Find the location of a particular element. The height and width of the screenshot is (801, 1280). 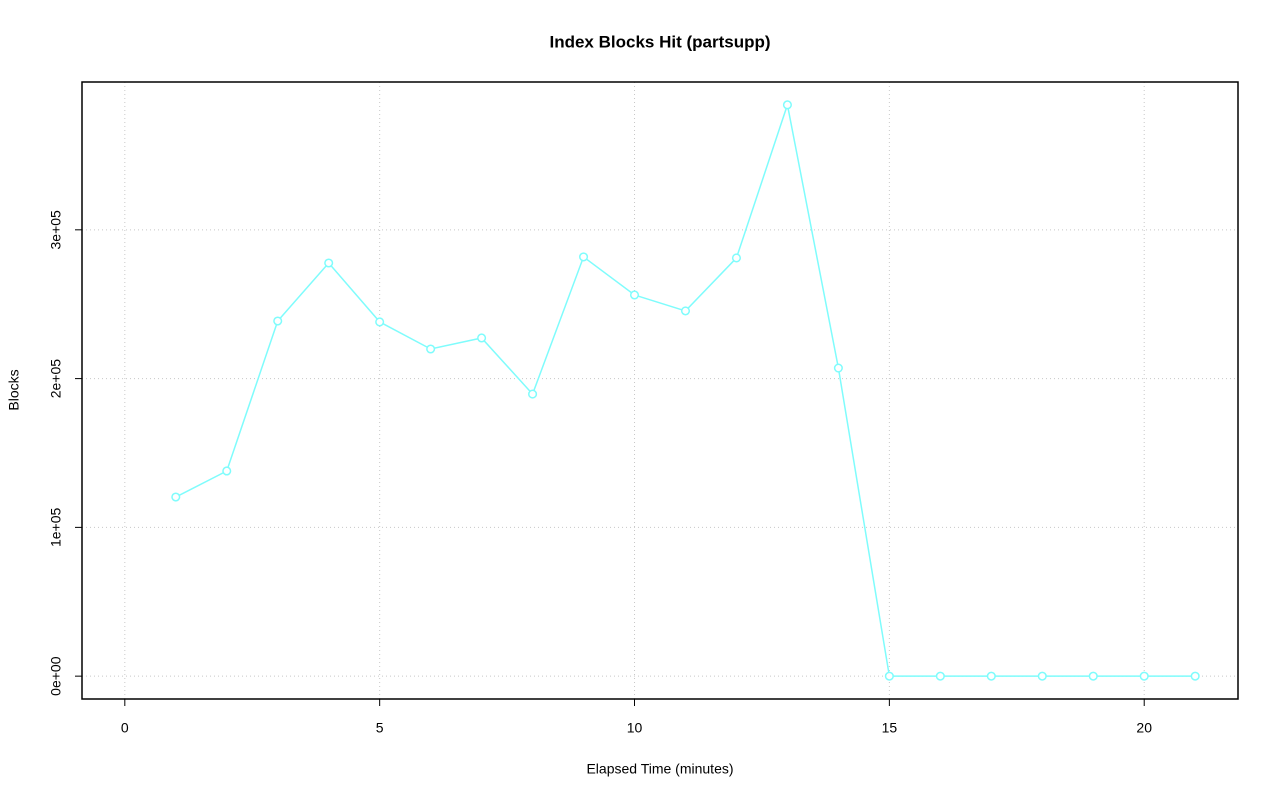

x-axis-label: Elapsed Time (minutes) is located at coordinates (659, 769).